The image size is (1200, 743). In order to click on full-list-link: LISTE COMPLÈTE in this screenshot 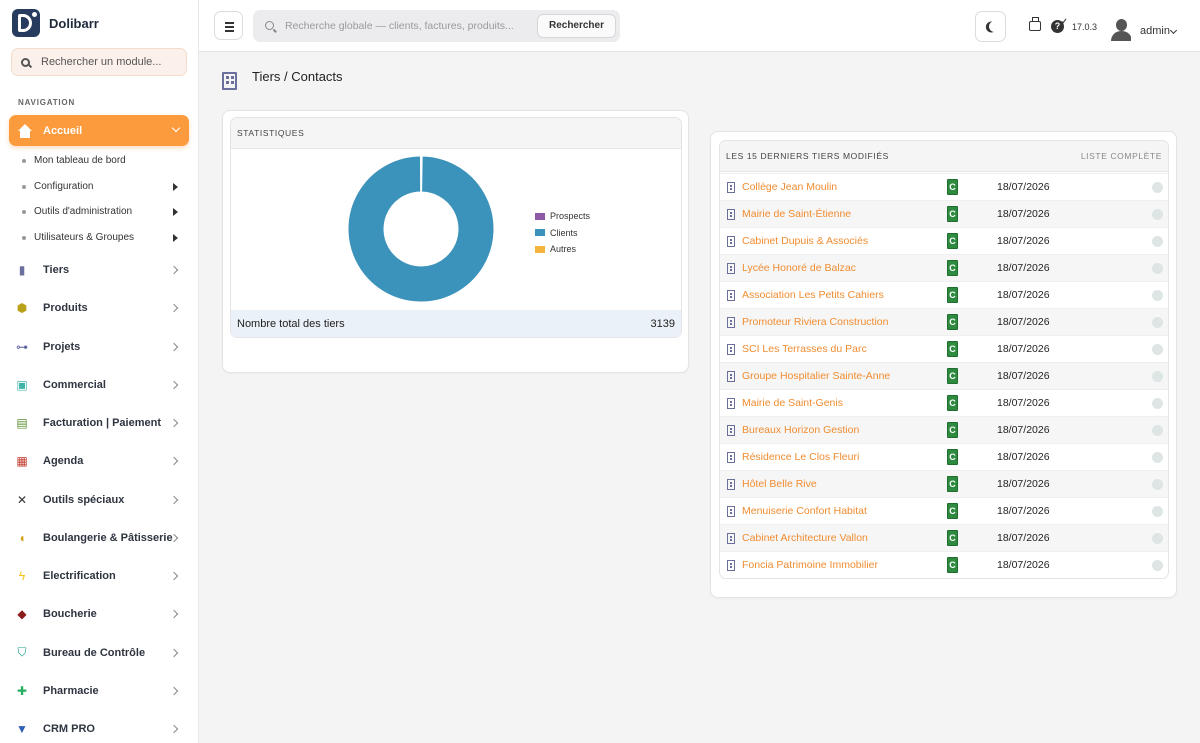, I will do `click(1121, 156)`.